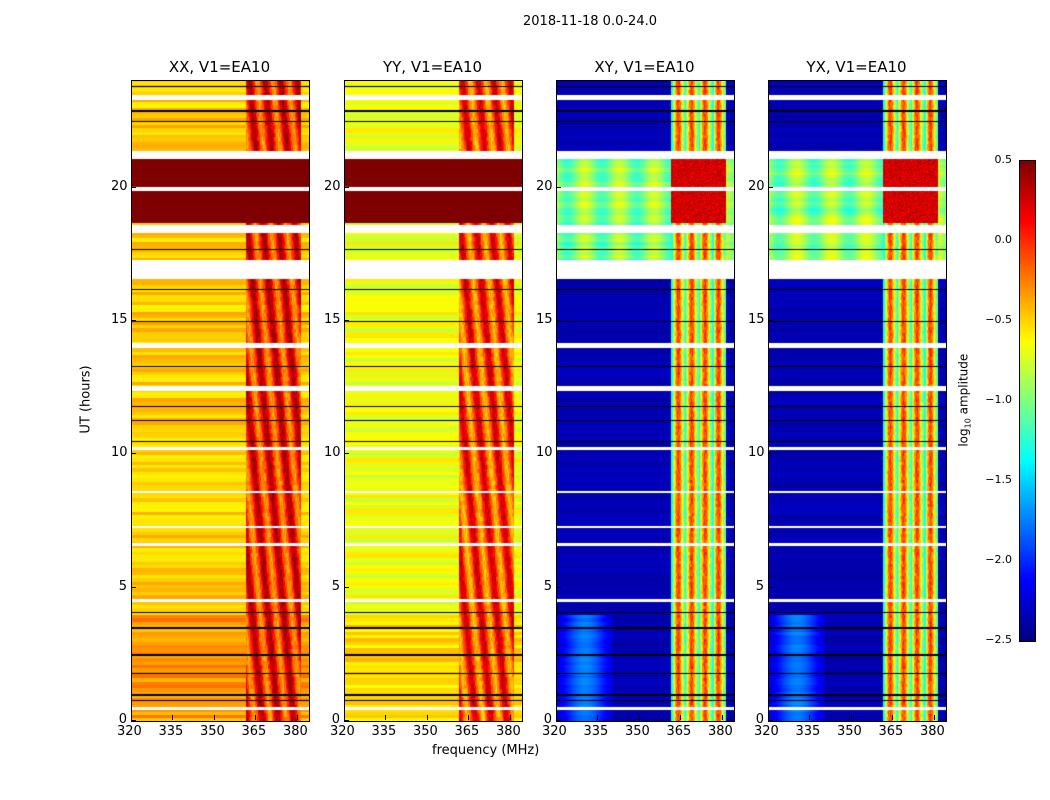 The image size is (1050, 800). What do you see at coordinates (1003, 159) in the screenshot?
I see `colorbar-tick-label: 0.5` at bounding box center [1003, 159].